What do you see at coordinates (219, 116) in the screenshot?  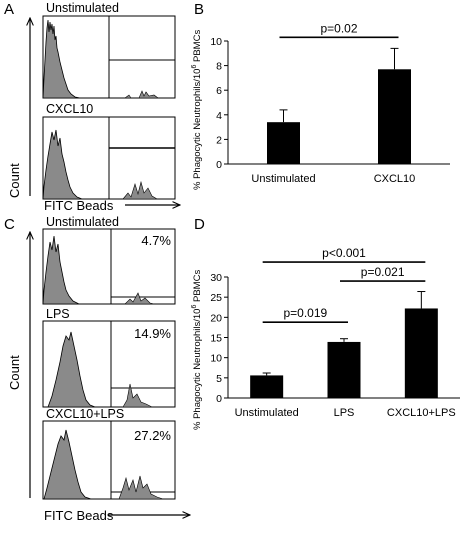 I see `y-tick-label: 4` at bounding box center [219, 116].